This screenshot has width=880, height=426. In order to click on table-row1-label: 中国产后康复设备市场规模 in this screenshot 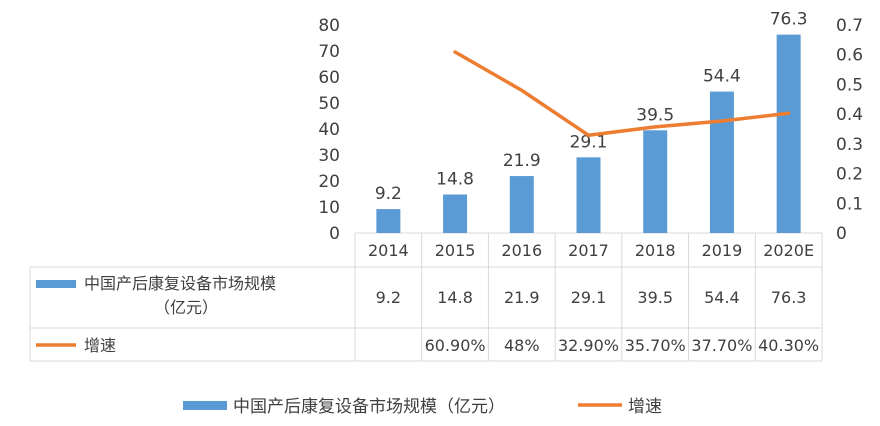, I will do `click(180, 283)`.